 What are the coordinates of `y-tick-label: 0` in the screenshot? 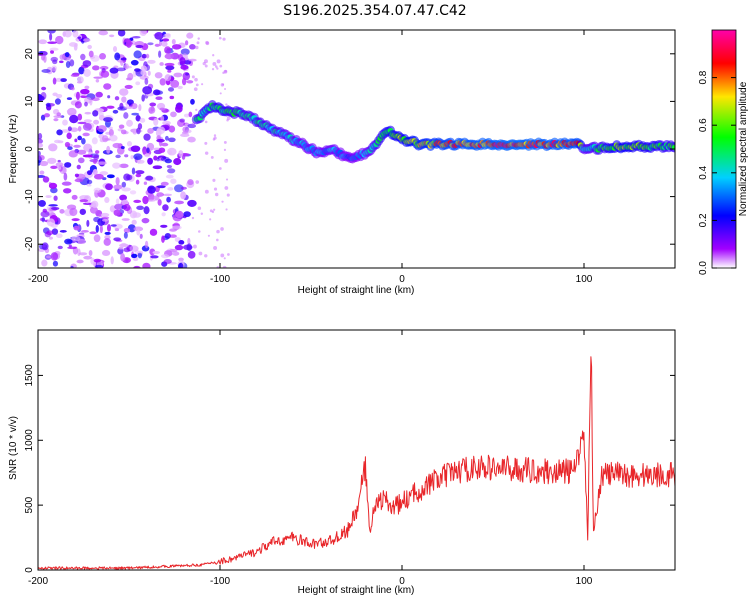 It's located at (29, 149).